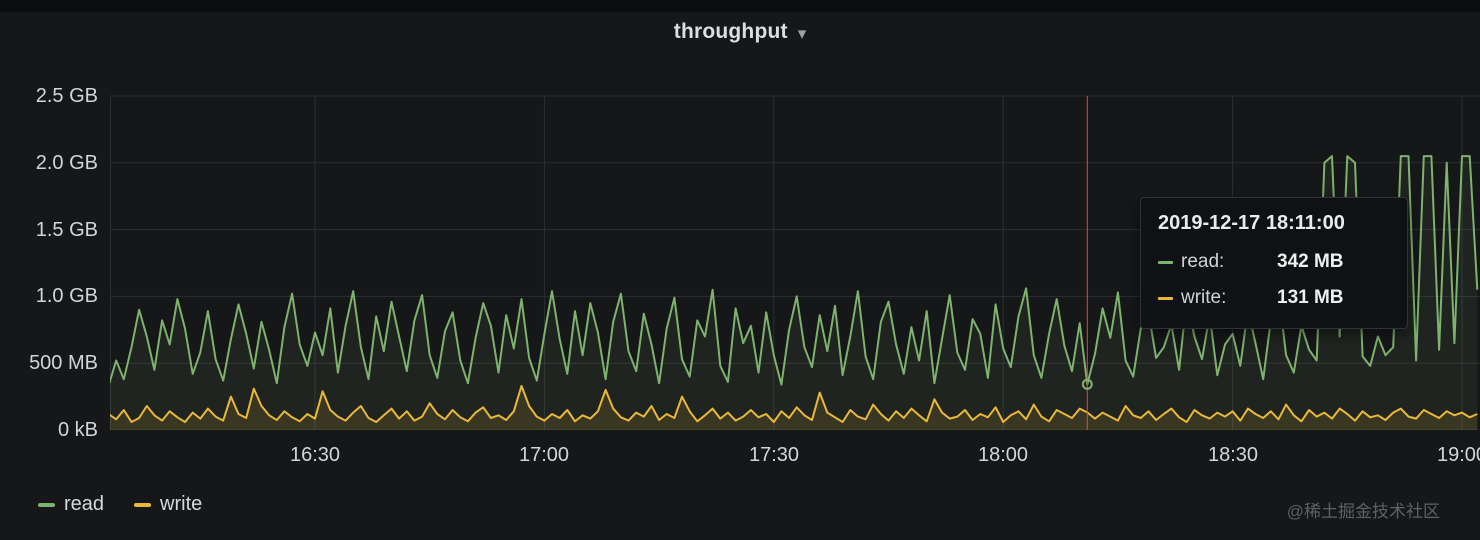  Describe the element at coordinates (77, 430) in the screenshot. I see `y-axis-tick-label: 0 kB` at that location.